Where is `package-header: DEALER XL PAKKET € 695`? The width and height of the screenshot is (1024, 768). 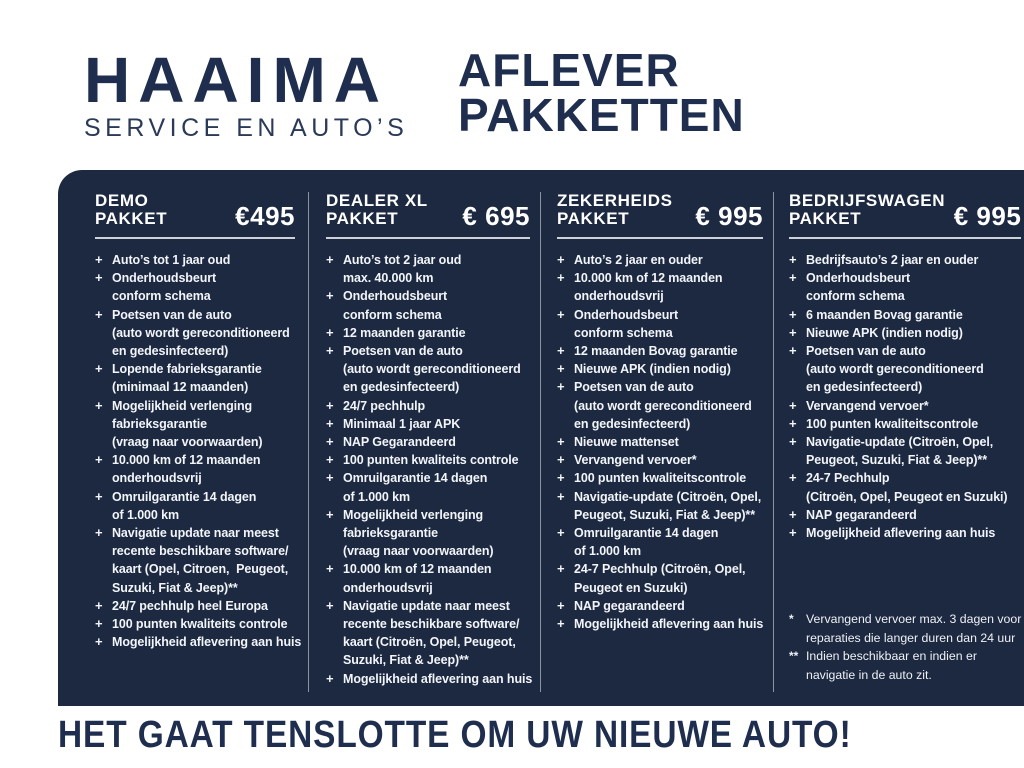
package-header: DEALER XL PAKKET € 695 is located at coordinates (428, 211).